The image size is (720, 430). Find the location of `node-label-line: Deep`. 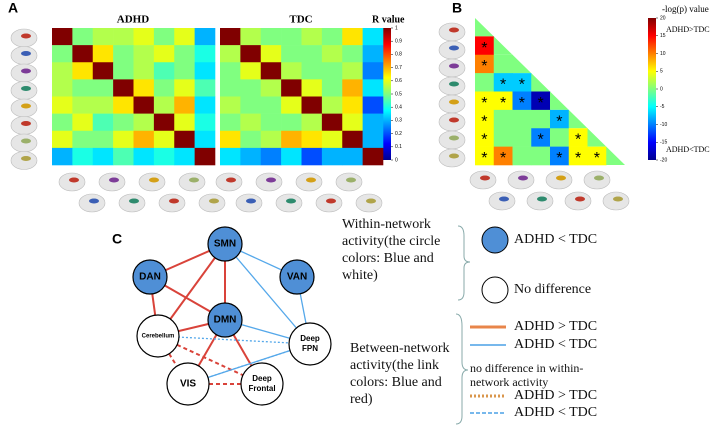

node-label-line: Deep is located at coordinates (262, 378).